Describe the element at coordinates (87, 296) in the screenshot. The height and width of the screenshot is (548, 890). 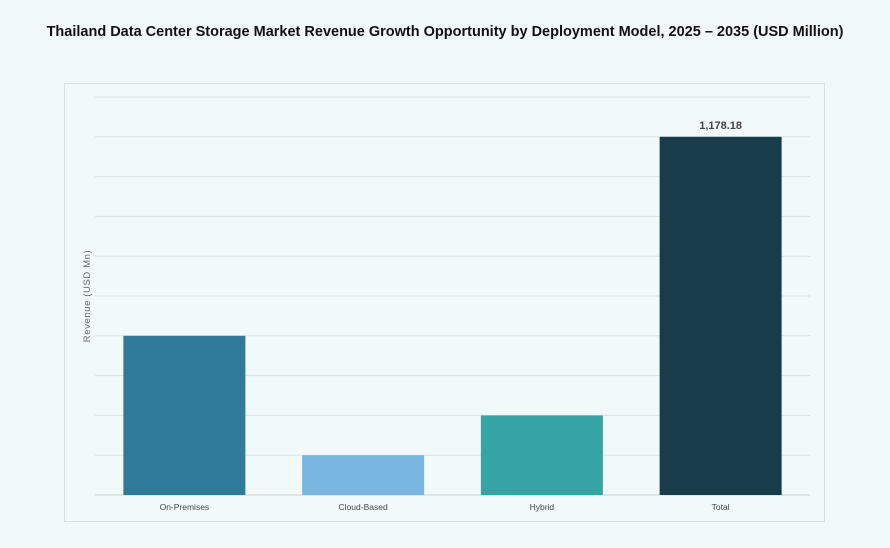
I see `y-axis-label: Revenue (USD Mn)` at that location.